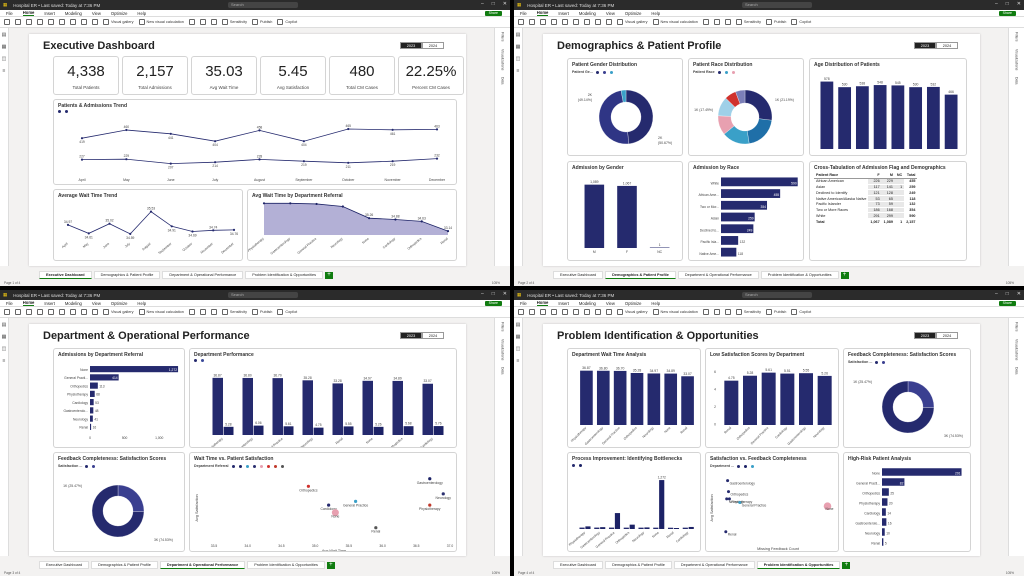  I want to click on year-option: 2023, so click(925, 335).